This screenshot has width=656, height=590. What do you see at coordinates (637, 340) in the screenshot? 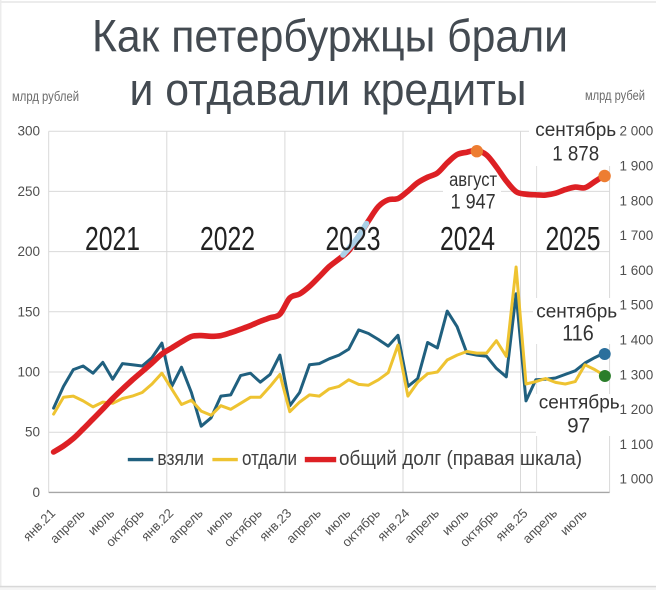
I see `svg-text: 1 400` at bounding box center [637, 340].